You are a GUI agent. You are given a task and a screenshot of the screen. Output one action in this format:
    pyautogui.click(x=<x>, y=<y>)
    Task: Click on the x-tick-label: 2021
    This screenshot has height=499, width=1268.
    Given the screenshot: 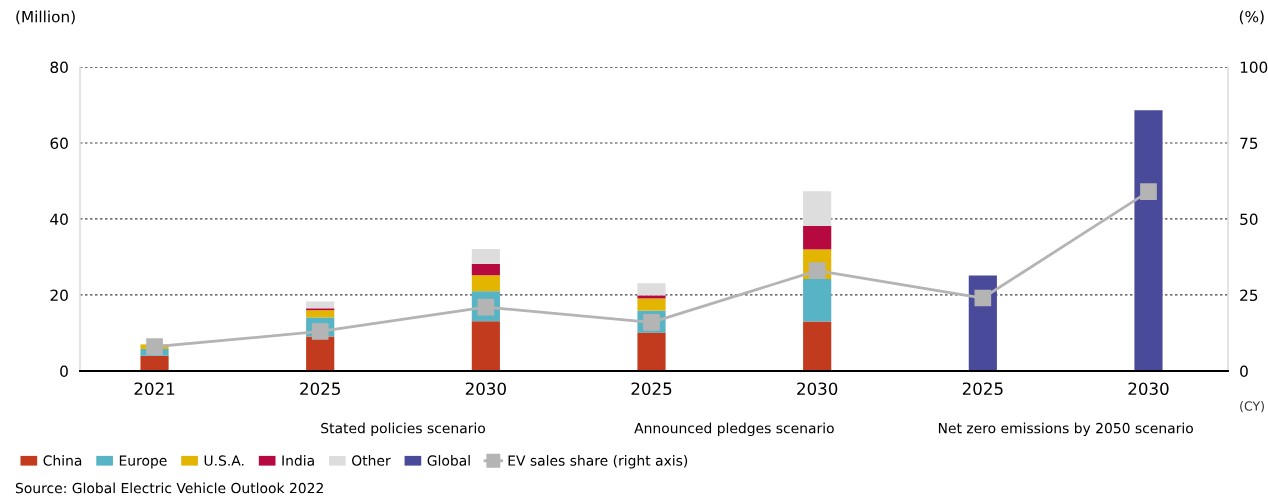 What is the action you would take?
    pyautogui.click(x=154, y=389)
    